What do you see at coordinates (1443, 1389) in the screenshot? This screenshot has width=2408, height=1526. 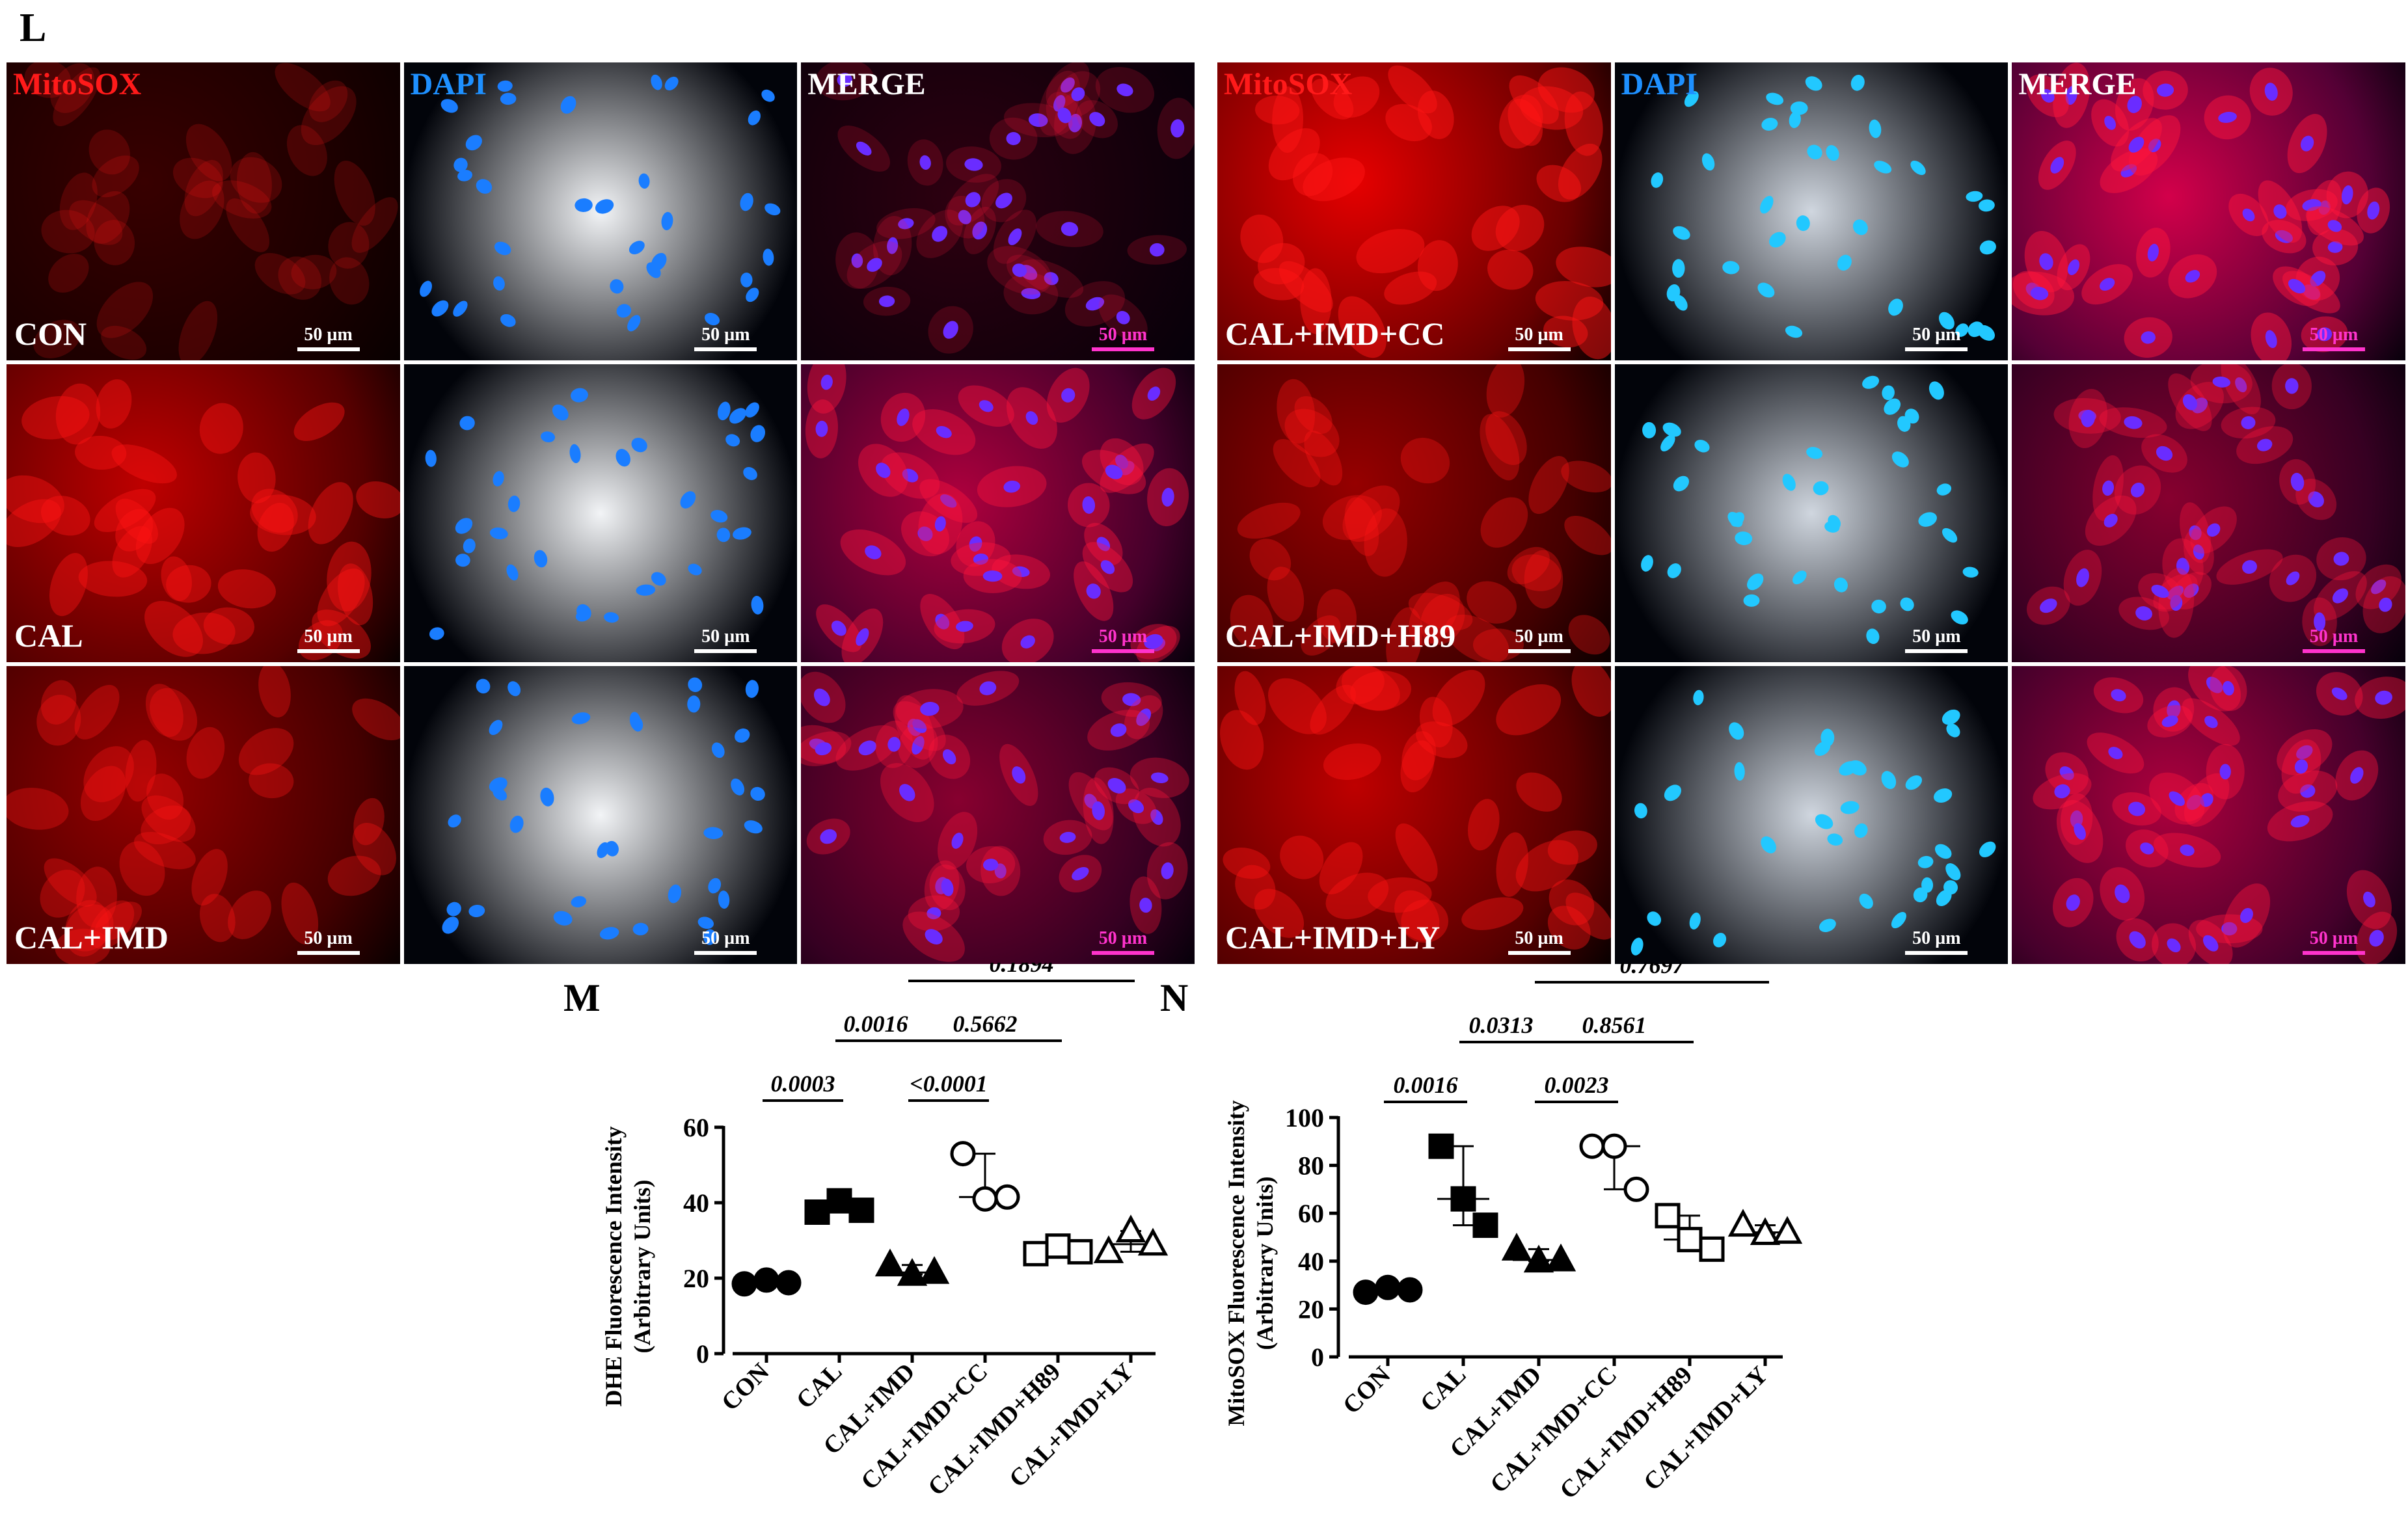 I see `x-tick-label: CAL` at bounding box center [1443, 1389].